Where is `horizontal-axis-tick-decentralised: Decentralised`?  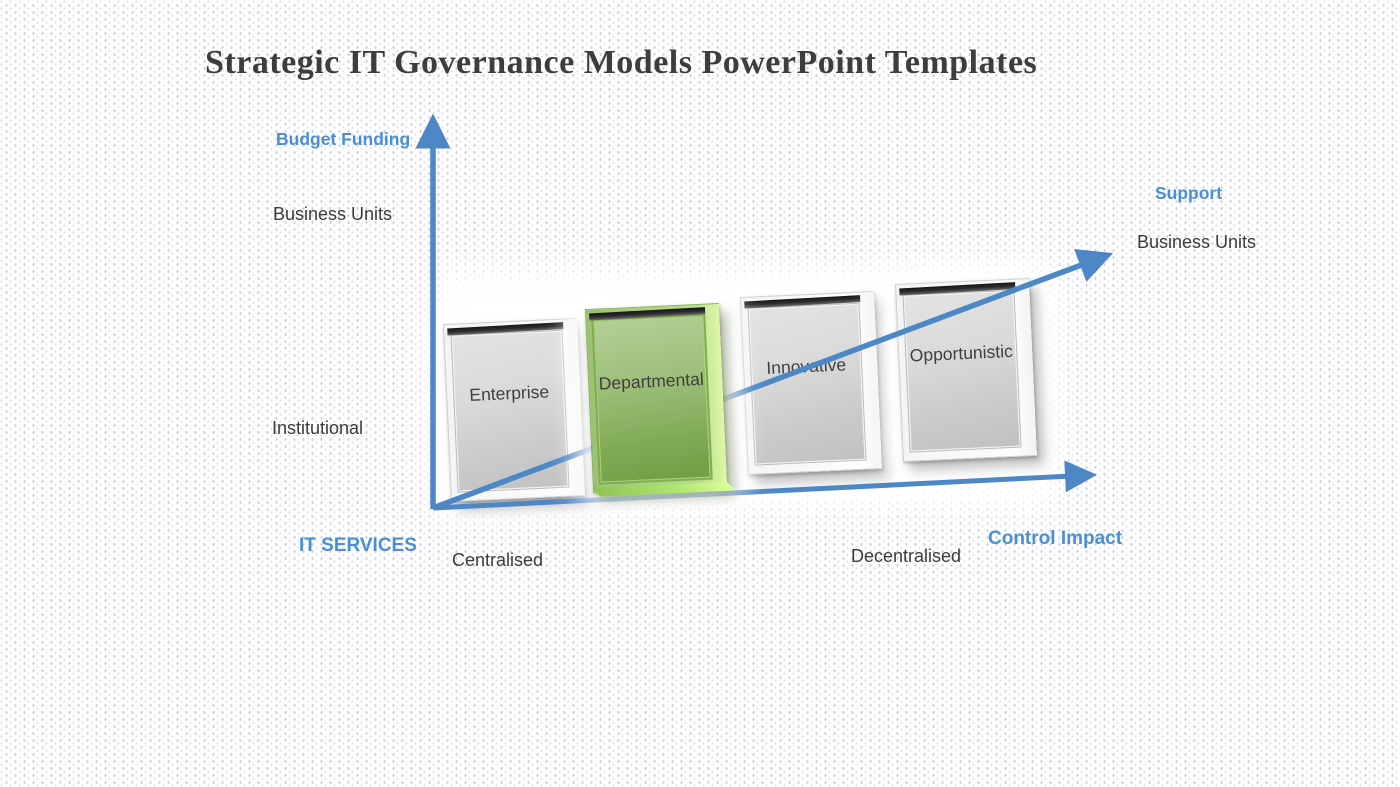
horizontal-axis-tick-decentralised: Decentralised is located at coordinates (906, 556).